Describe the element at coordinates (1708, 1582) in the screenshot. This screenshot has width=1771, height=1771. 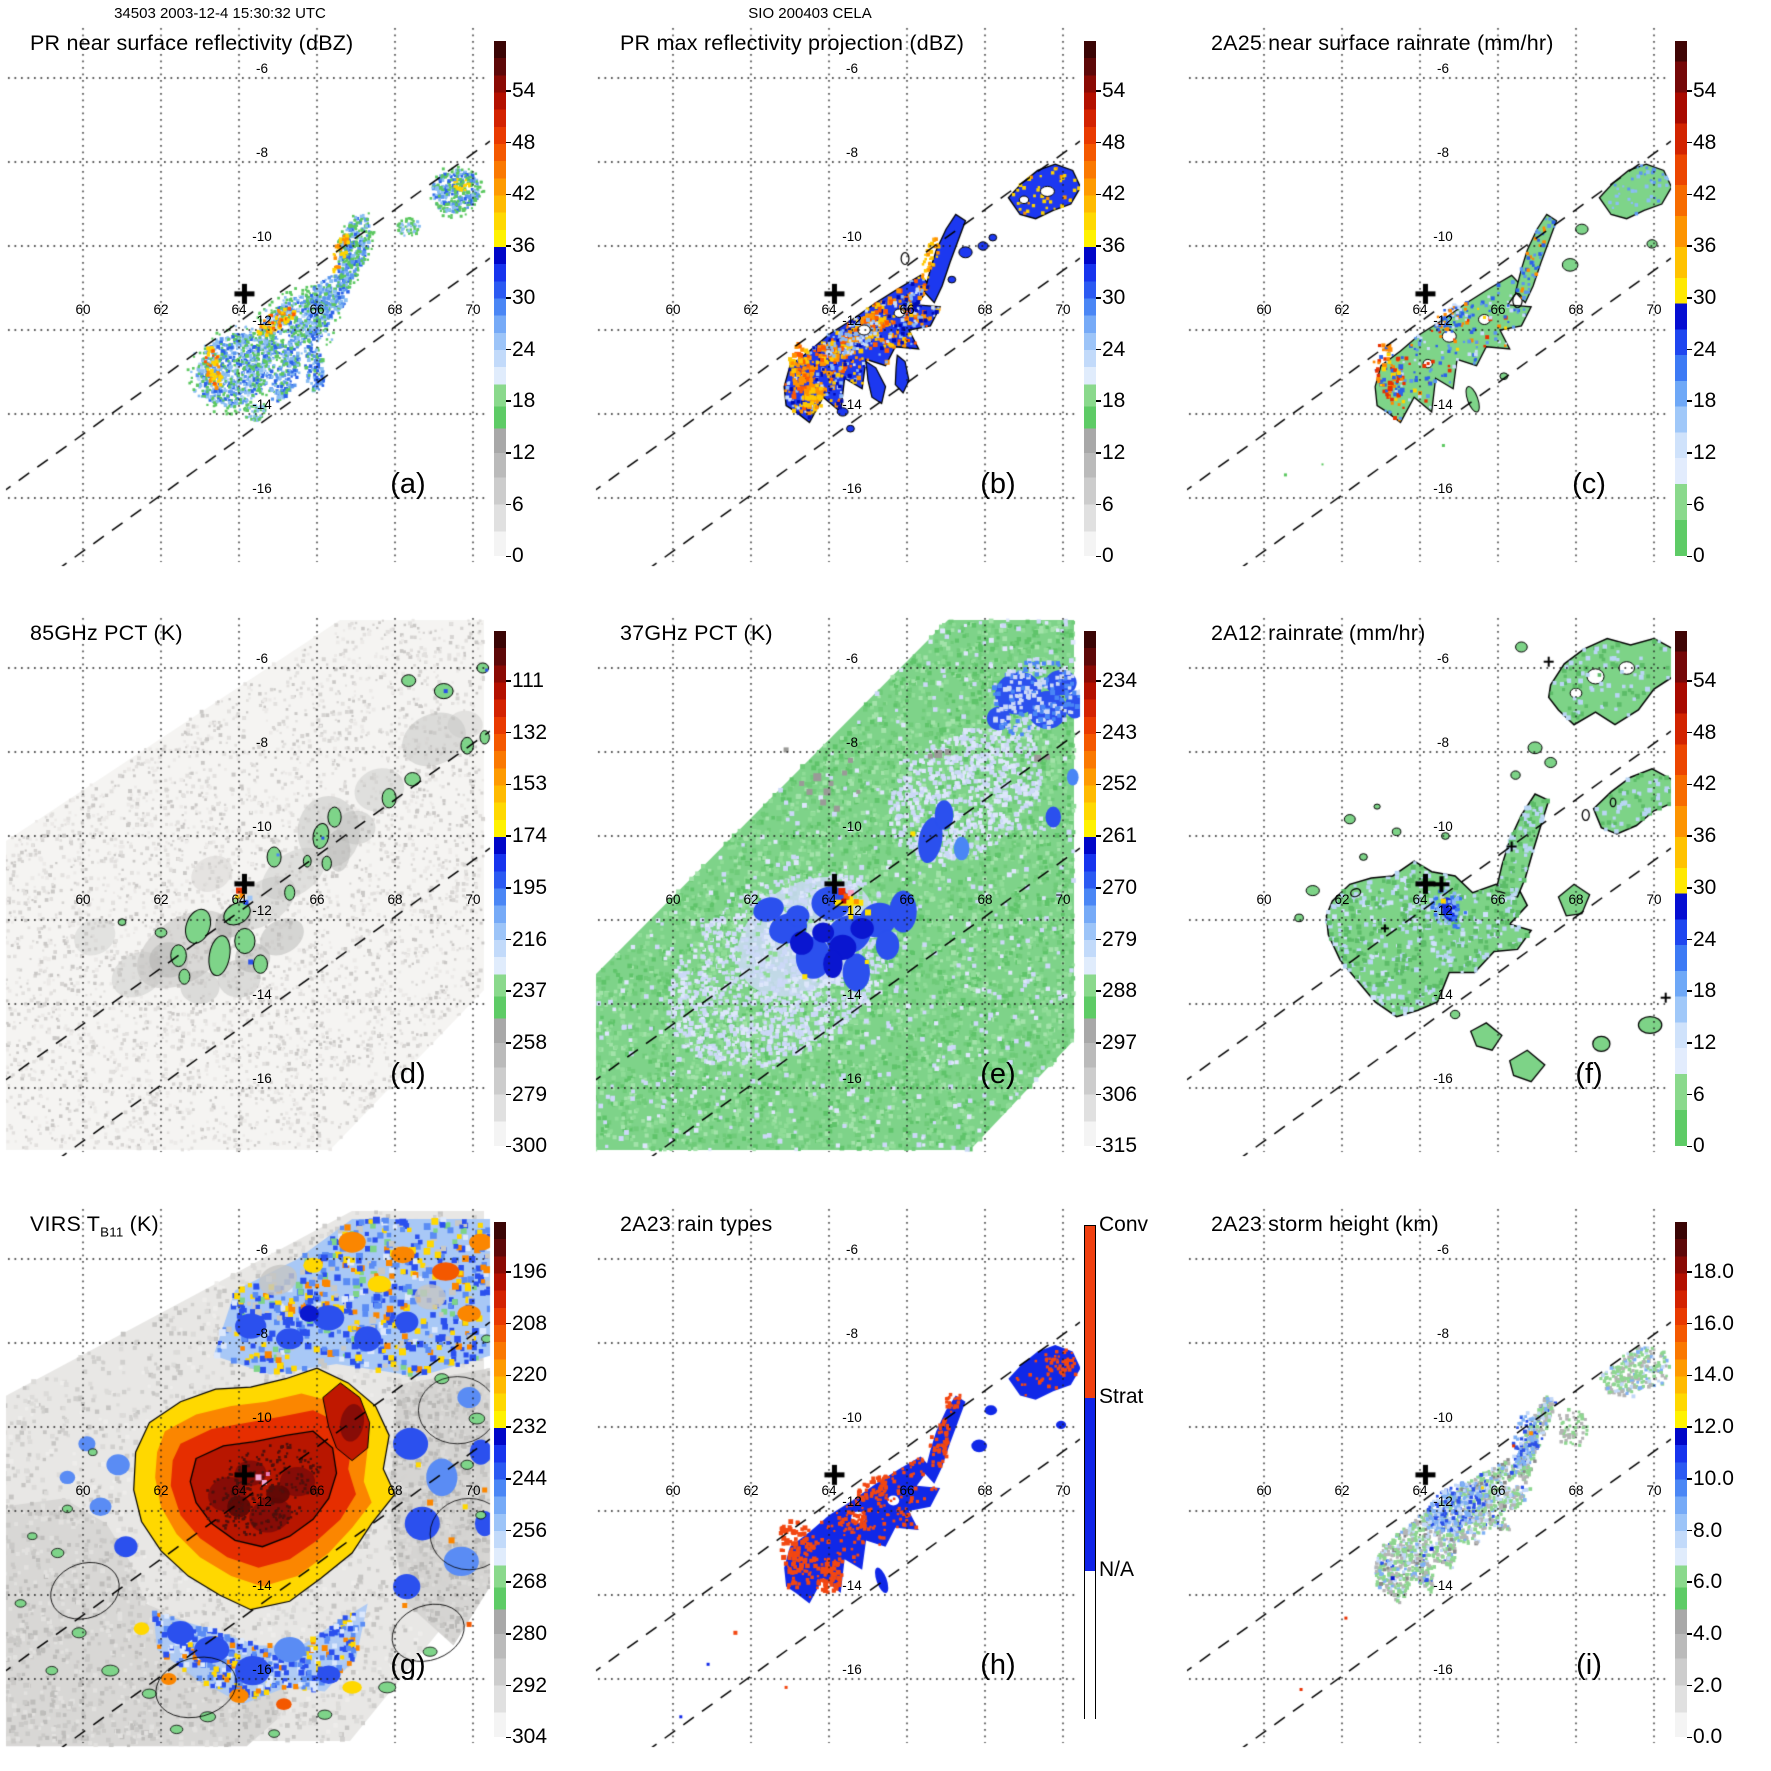
I see `colorbar-tick-label: 6.0` at that location.